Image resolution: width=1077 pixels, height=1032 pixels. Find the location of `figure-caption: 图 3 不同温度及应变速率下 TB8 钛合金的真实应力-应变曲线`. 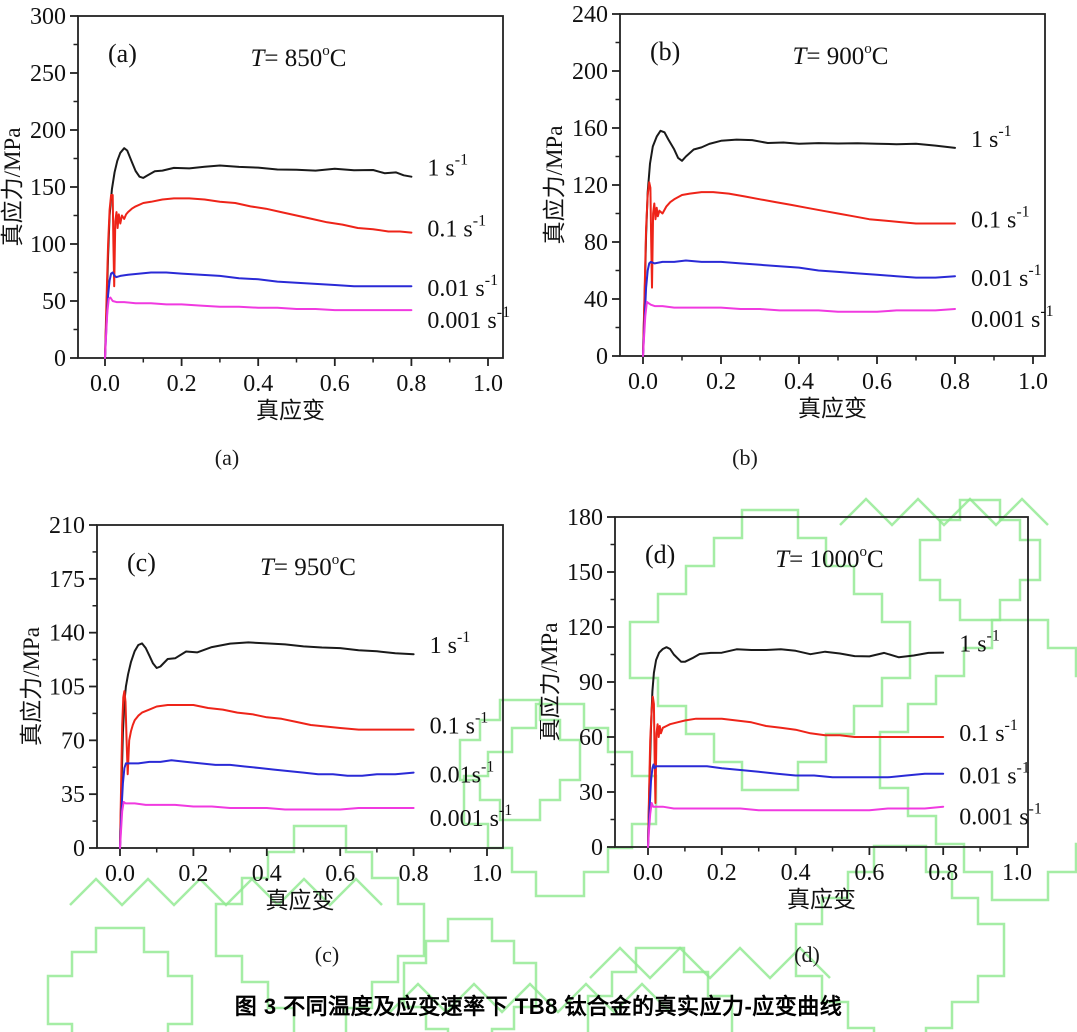

figure-caption: 图 3 不同温度及应变速率下 TB8 钛合金的真实应力-应变曲线 is located at coordinates (538, 1006).